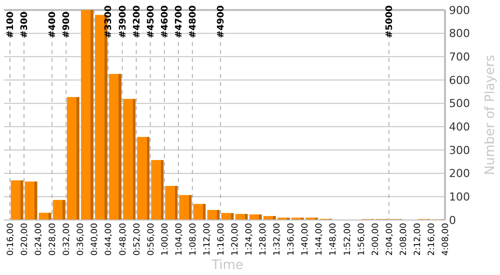 This screenshot has height=275, width=500. What do you see at coordinates (151, 239) in the screenshot?
I see `x-tick-label: 0:56,00` at bounding box center [151, 239].